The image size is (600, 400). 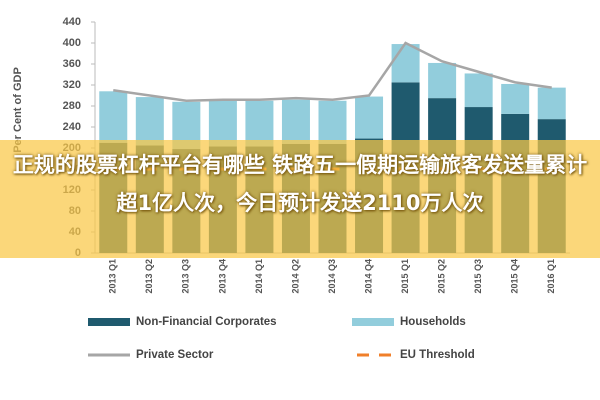 I want to click on y-tick-label: 280, so click(x=72, y=106).